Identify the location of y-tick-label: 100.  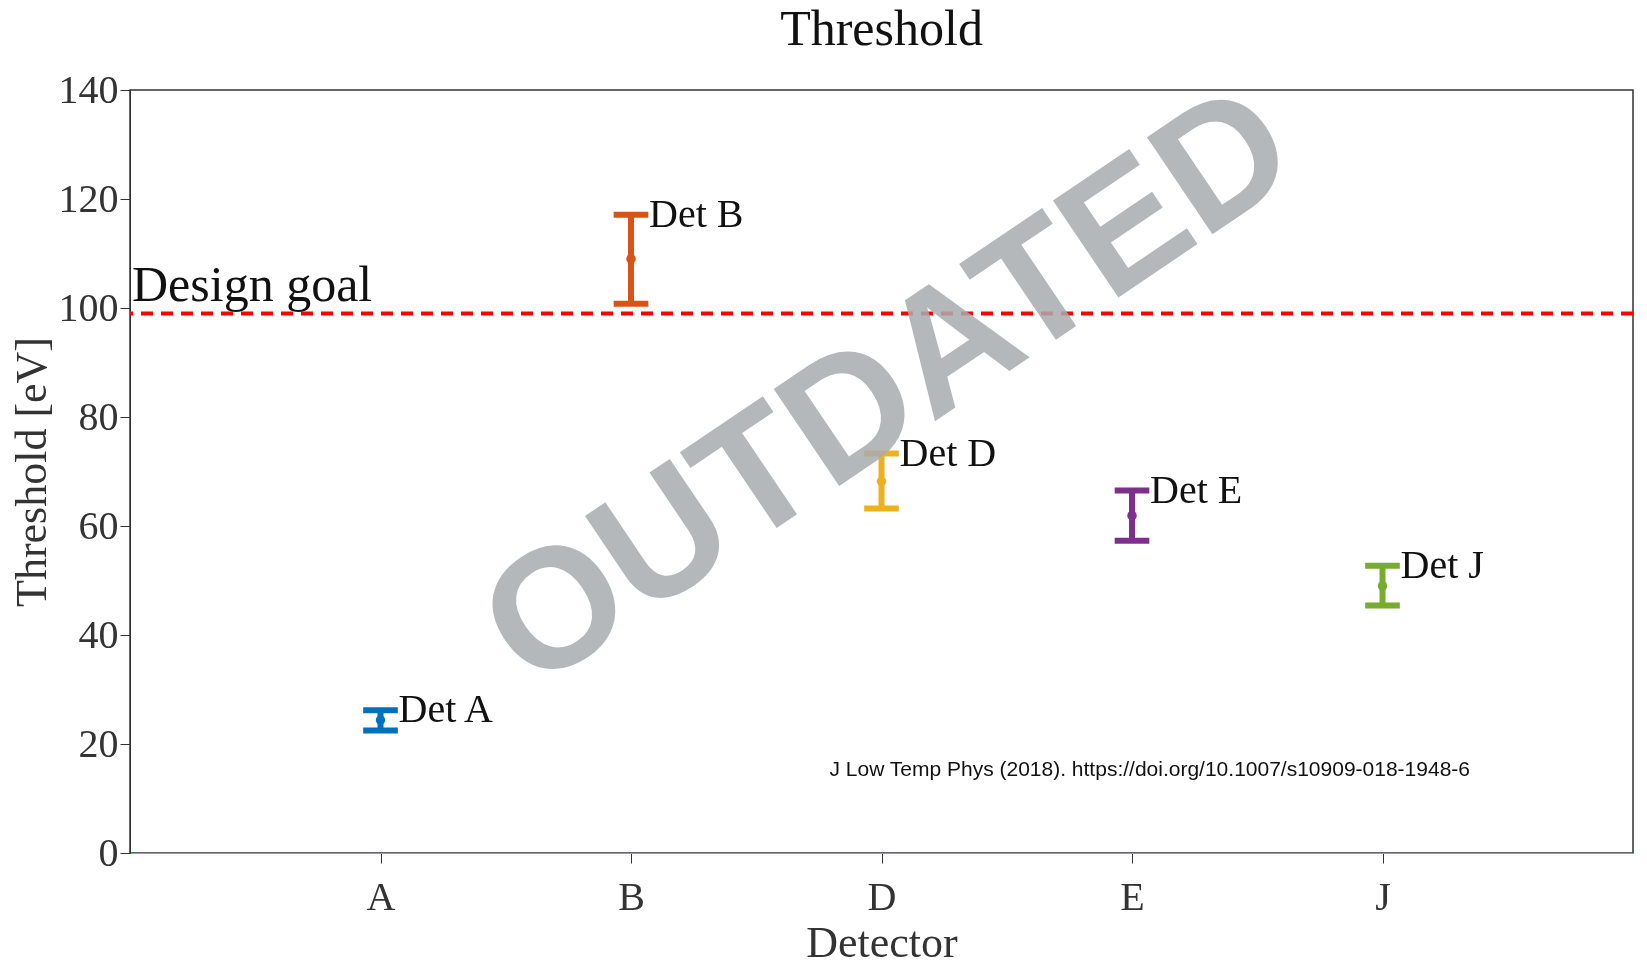
(88, 307).